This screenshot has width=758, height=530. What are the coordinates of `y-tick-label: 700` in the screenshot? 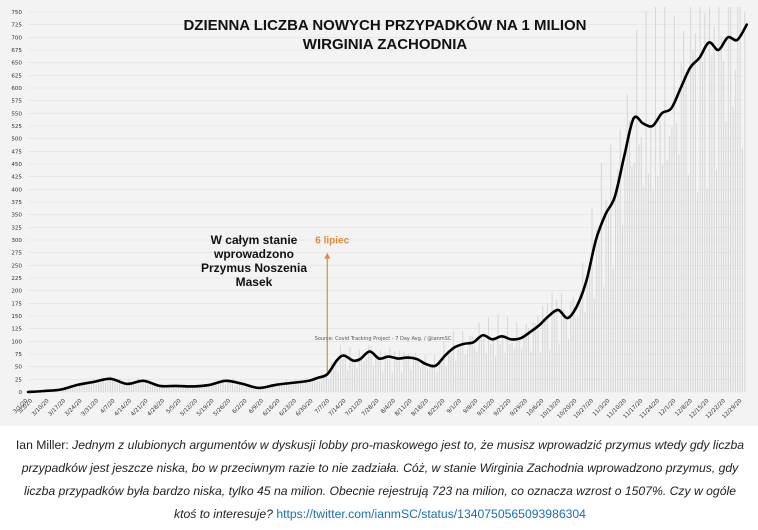 It's located at (16, 38).